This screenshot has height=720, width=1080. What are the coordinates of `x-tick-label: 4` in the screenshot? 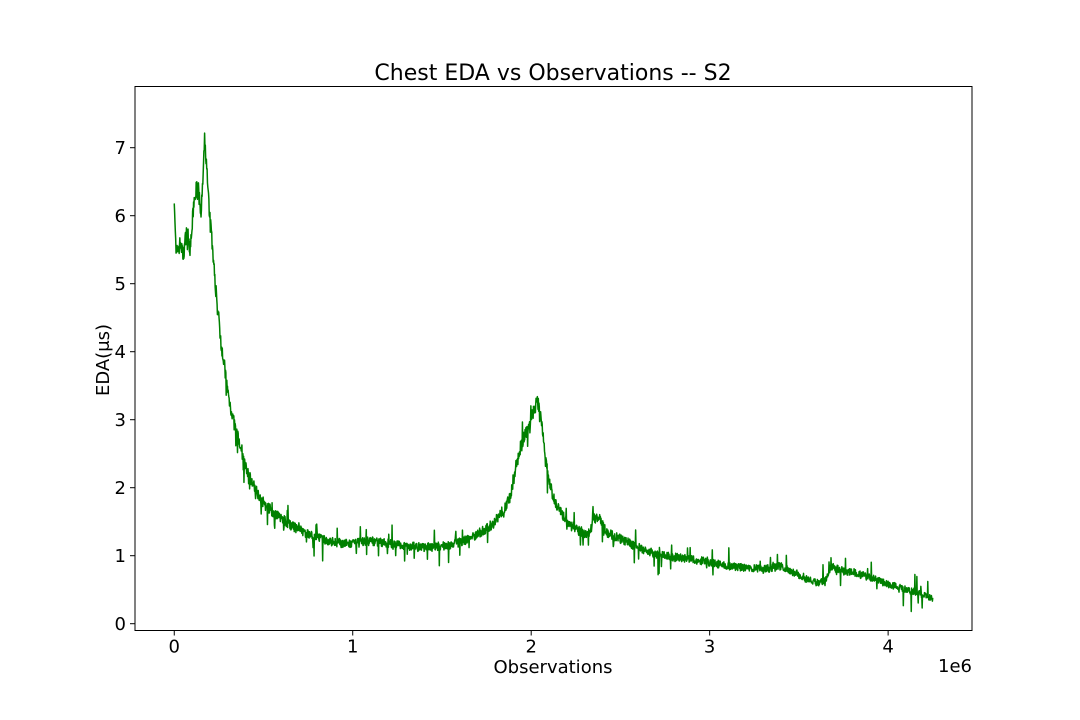 It's located at (887, 647).